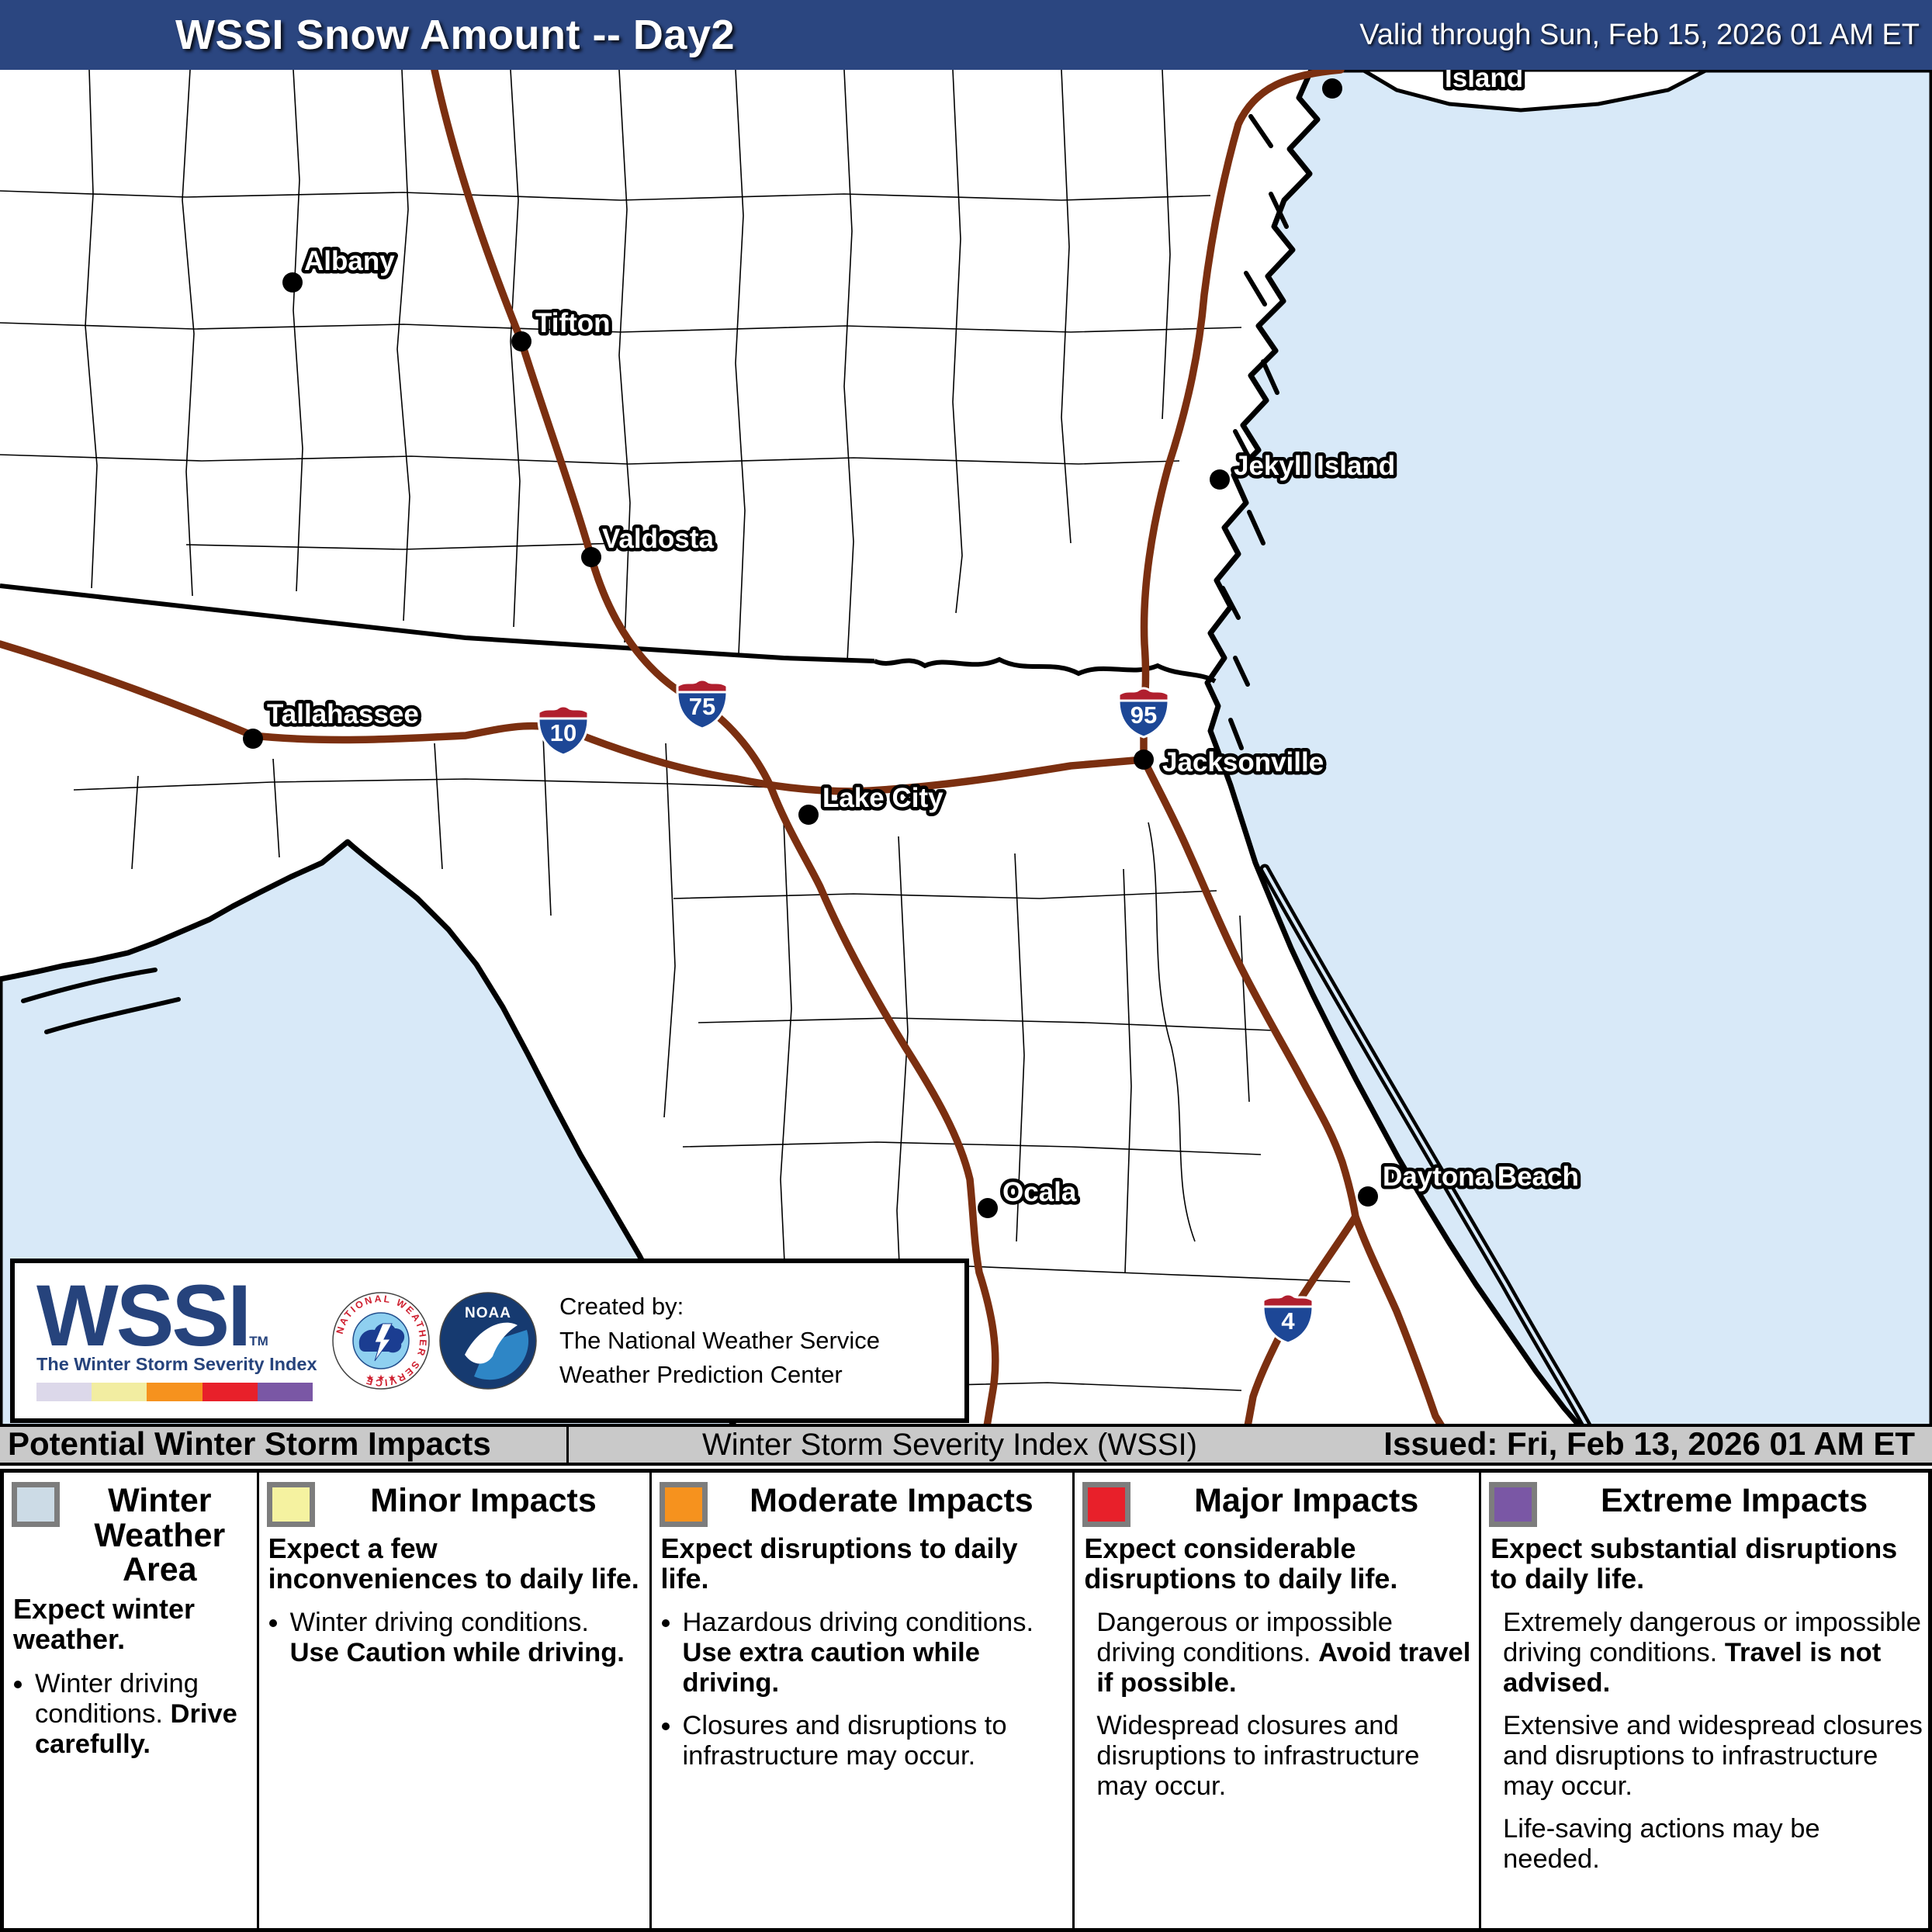 The height and width of the screenshot is (1932, 1932). What do you see at coordinates (160, 1535) in the screenshot?
I see `legend-column-title: Winter Weather Area` at bounding box center [160, 1535].